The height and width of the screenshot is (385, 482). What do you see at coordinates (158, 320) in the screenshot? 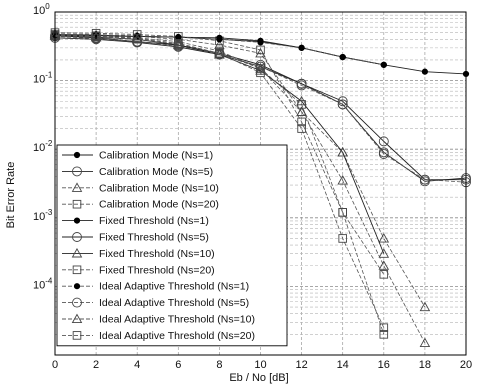
I see `legend-entry: Ideal Adaptive Threshold (Ns=10)` at bounding box center [158, 320].